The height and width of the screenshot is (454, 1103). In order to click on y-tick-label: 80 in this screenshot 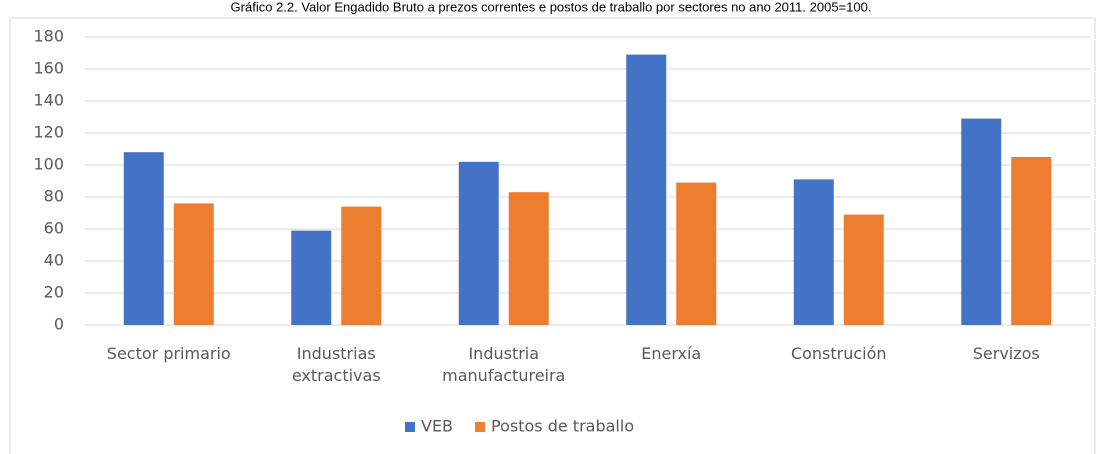, I will do `click(54, 196)`.